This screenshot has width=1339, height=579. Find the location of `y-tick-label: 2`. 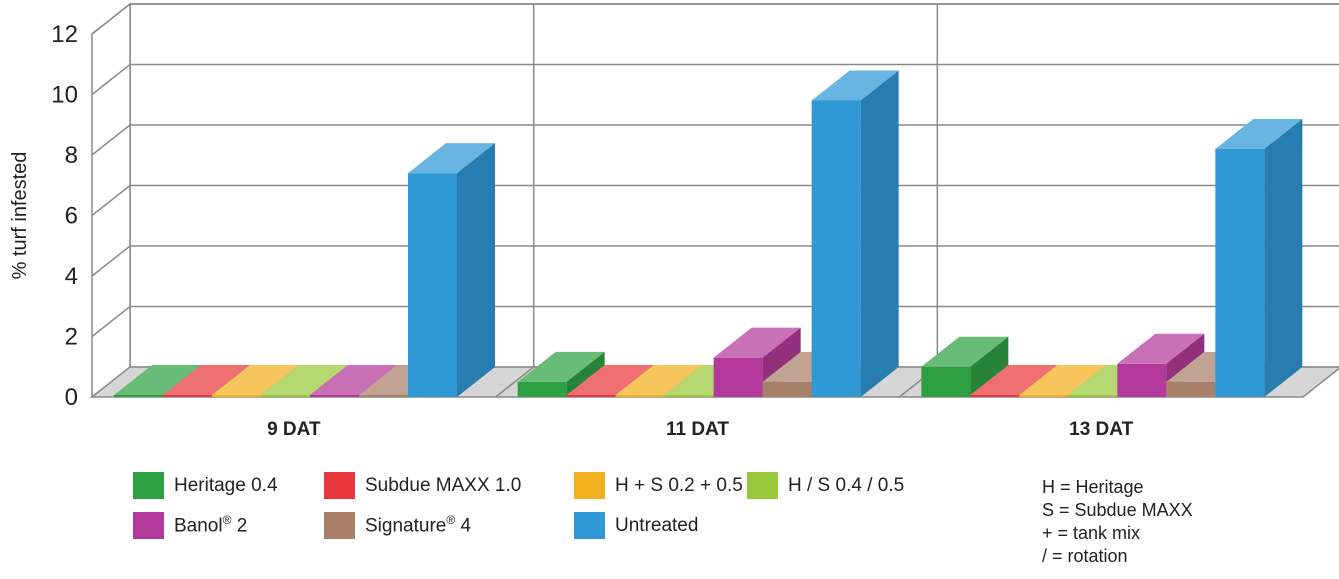

y-tick-label: 2 is located at coordinates (71, 337).